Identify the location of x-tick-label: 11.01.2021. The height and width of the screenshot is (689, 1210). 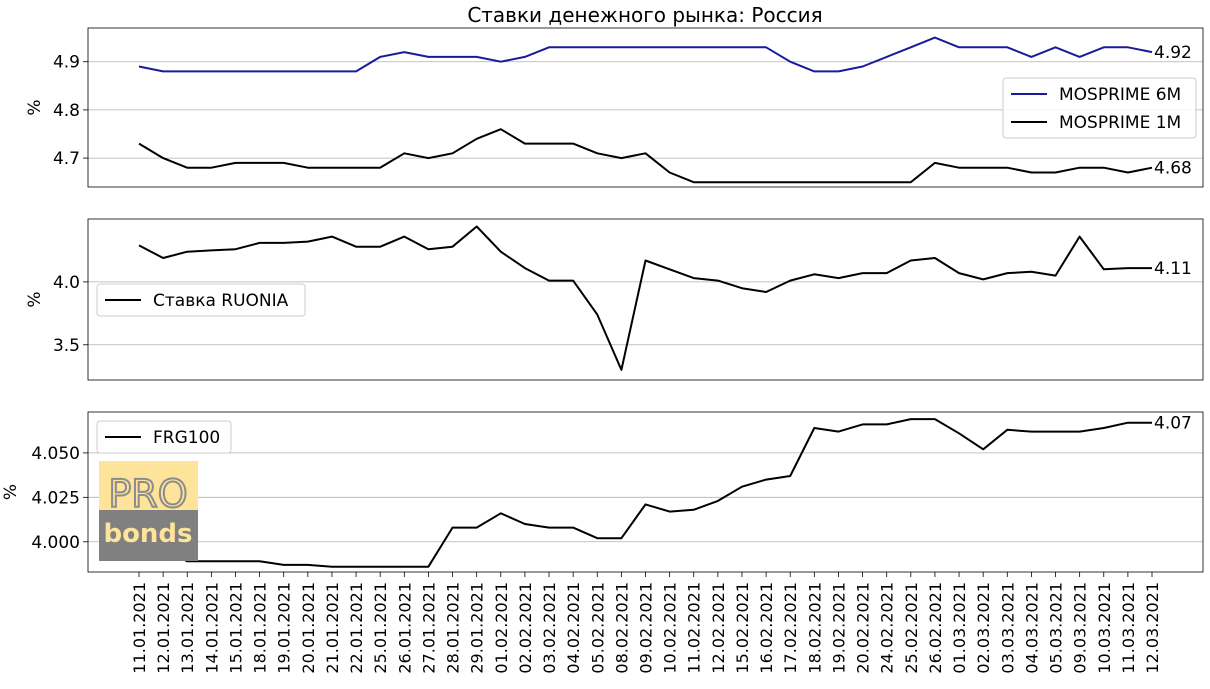
(139, 628).